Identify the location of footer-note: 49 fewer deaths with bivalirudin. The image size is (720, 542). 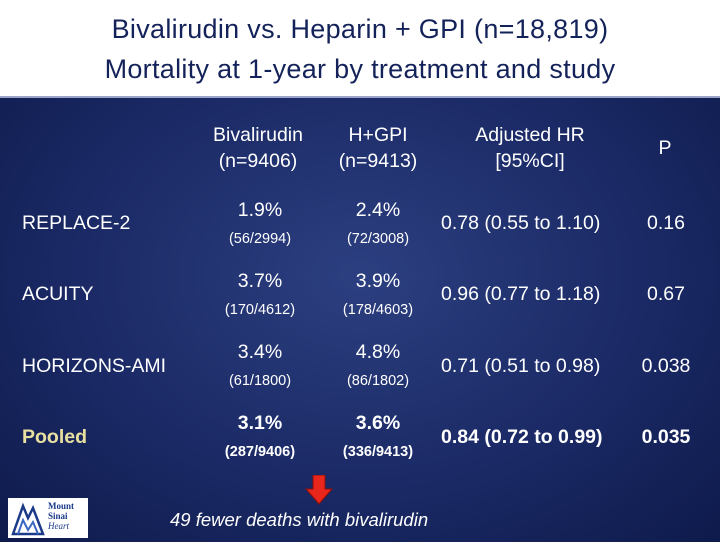
(299, 519).